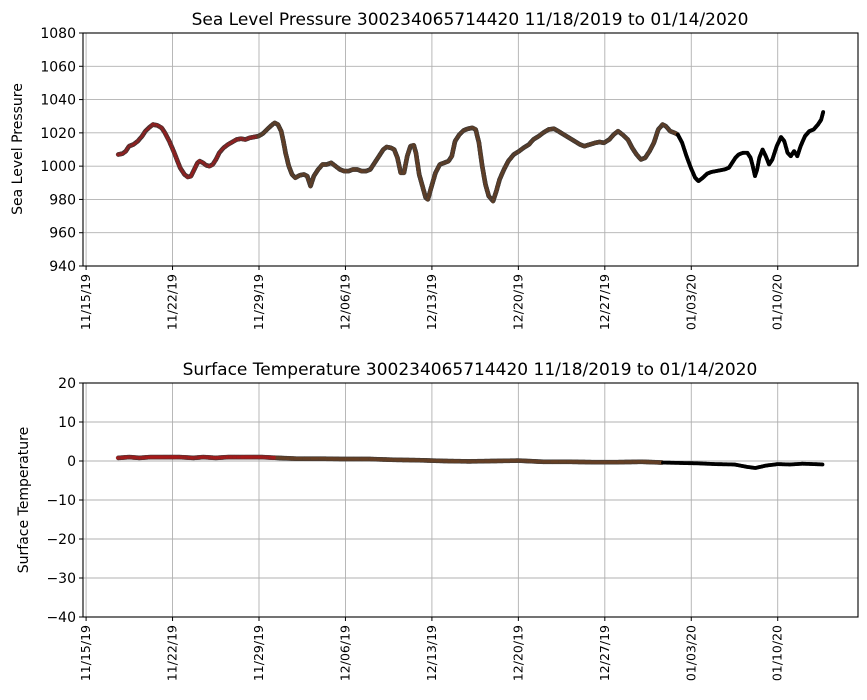 Image resolution: width=867 pixels, height=700 pixels. I want to click on y-tick-label: −30, so click(61, 579).